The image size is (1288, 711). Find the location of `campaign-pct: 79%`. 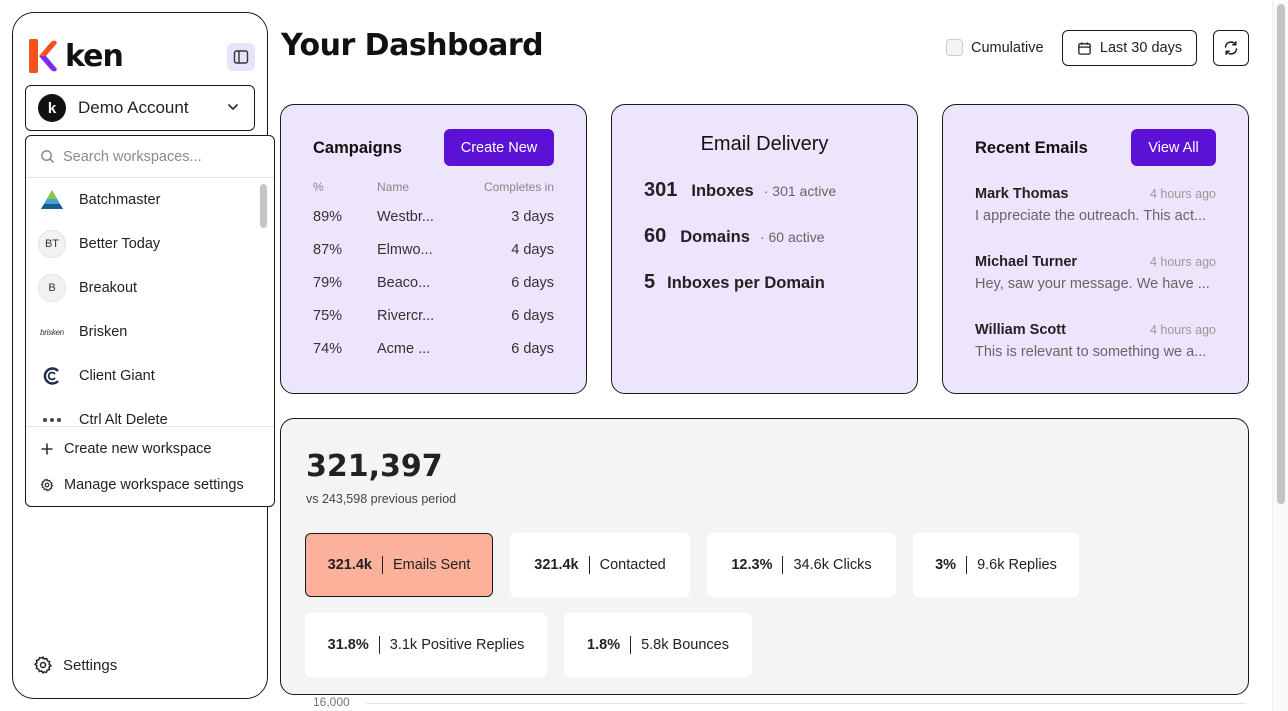

campaign-pct: 79% is located at coordinates (328, 282).